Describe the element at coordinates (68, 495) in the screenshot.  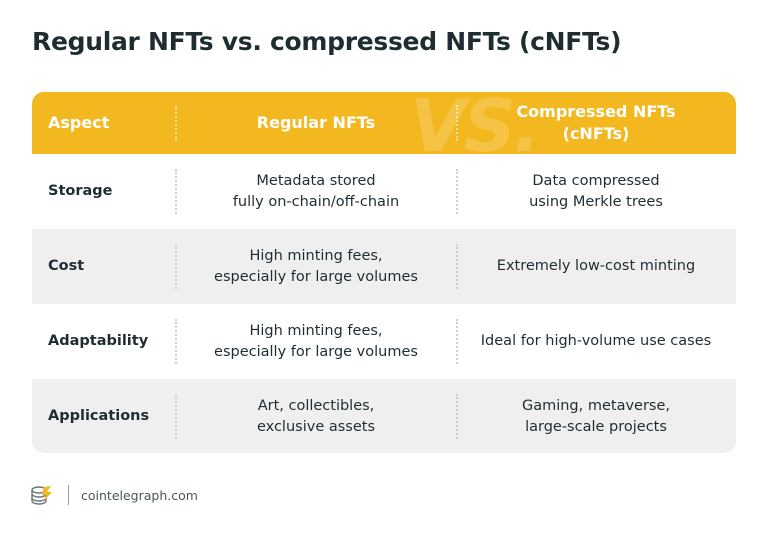
I see `footer-separator` at that location.